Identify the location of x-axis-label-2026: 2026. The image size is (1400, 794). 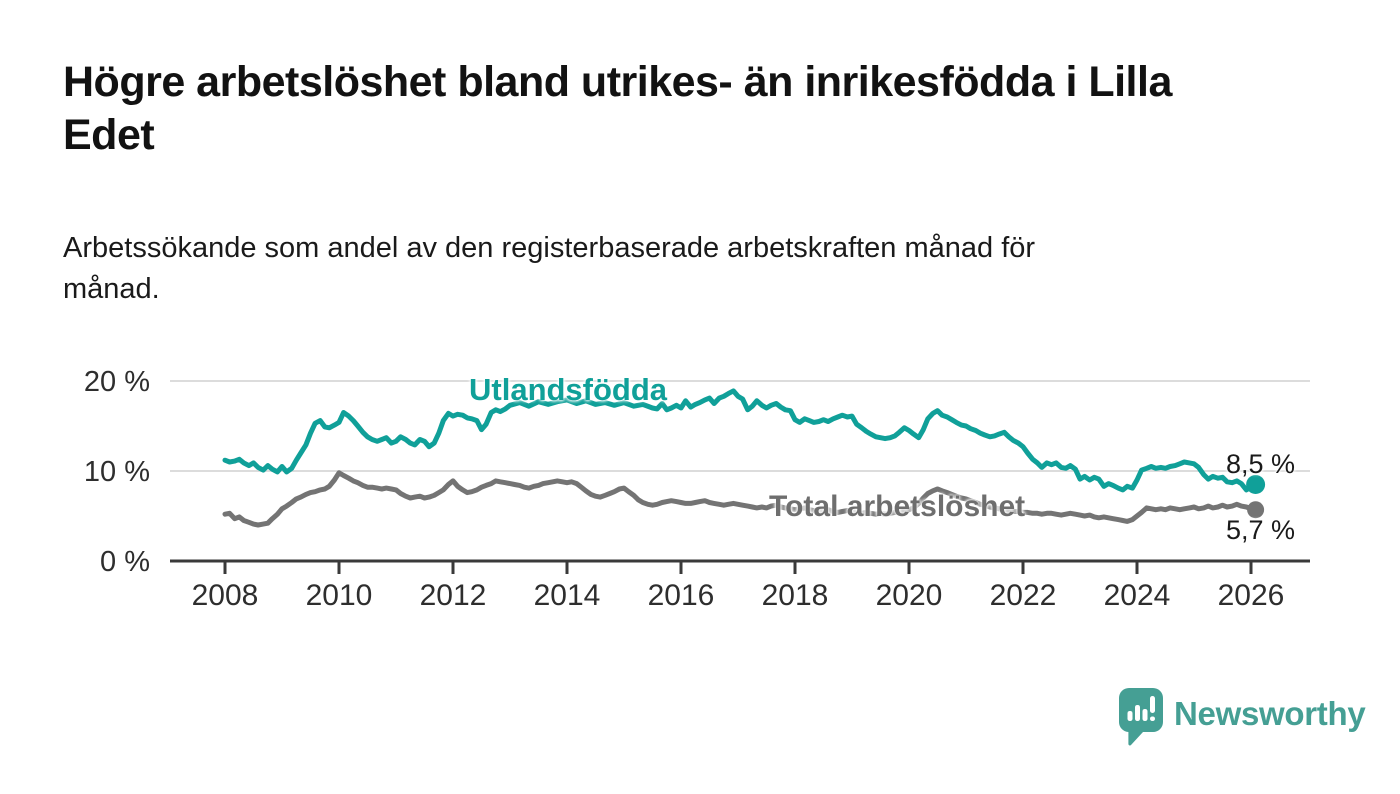
(1251, 595).